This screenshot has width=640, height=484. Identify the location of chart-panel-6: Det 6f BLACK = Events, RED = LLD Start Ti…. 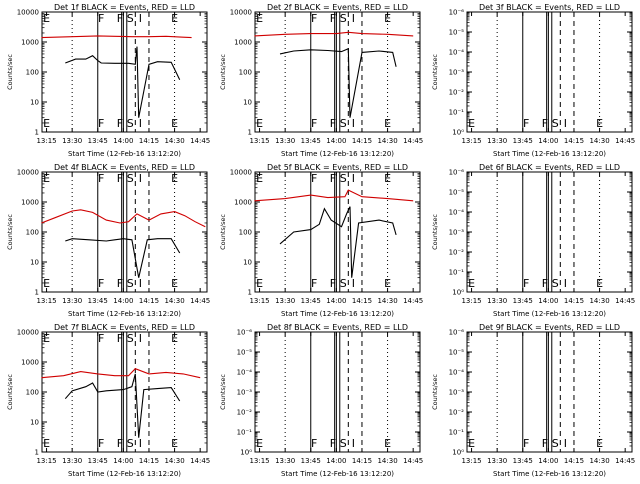
(533, 240).